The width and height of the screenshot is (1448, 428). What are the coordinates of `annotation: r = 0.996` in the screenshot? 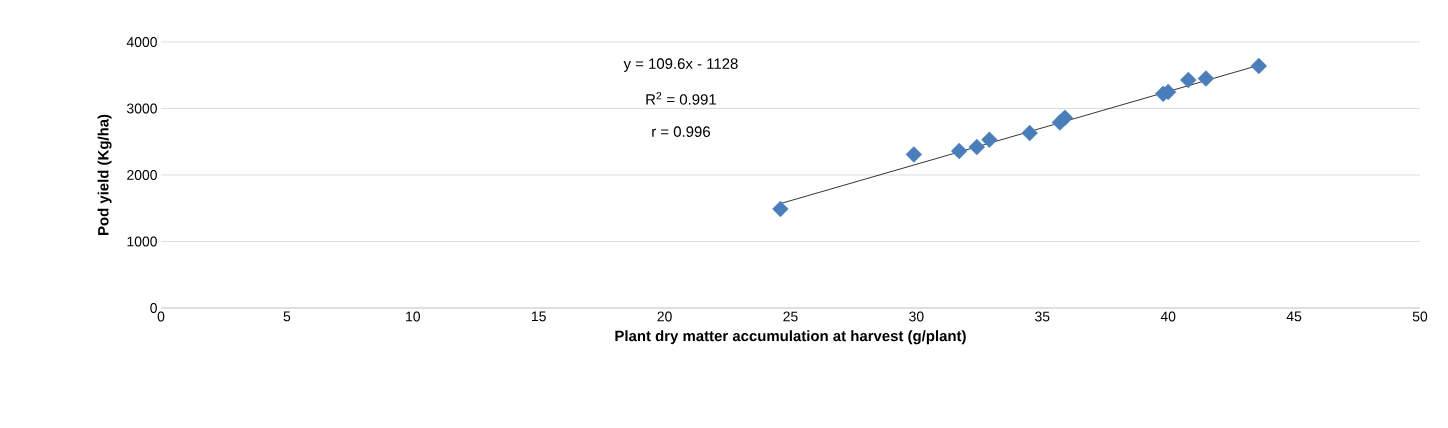 It's located at (681, 131).